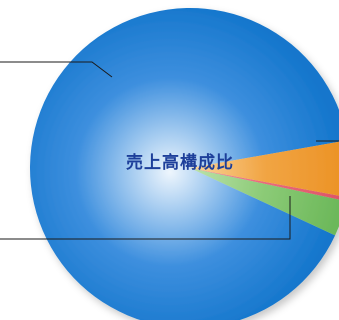 This screenshot has width=339, height=320. Describe the element at coordinates (180, 163) in the screenshot. I see `chart-title: 売上高構成比` at that location.